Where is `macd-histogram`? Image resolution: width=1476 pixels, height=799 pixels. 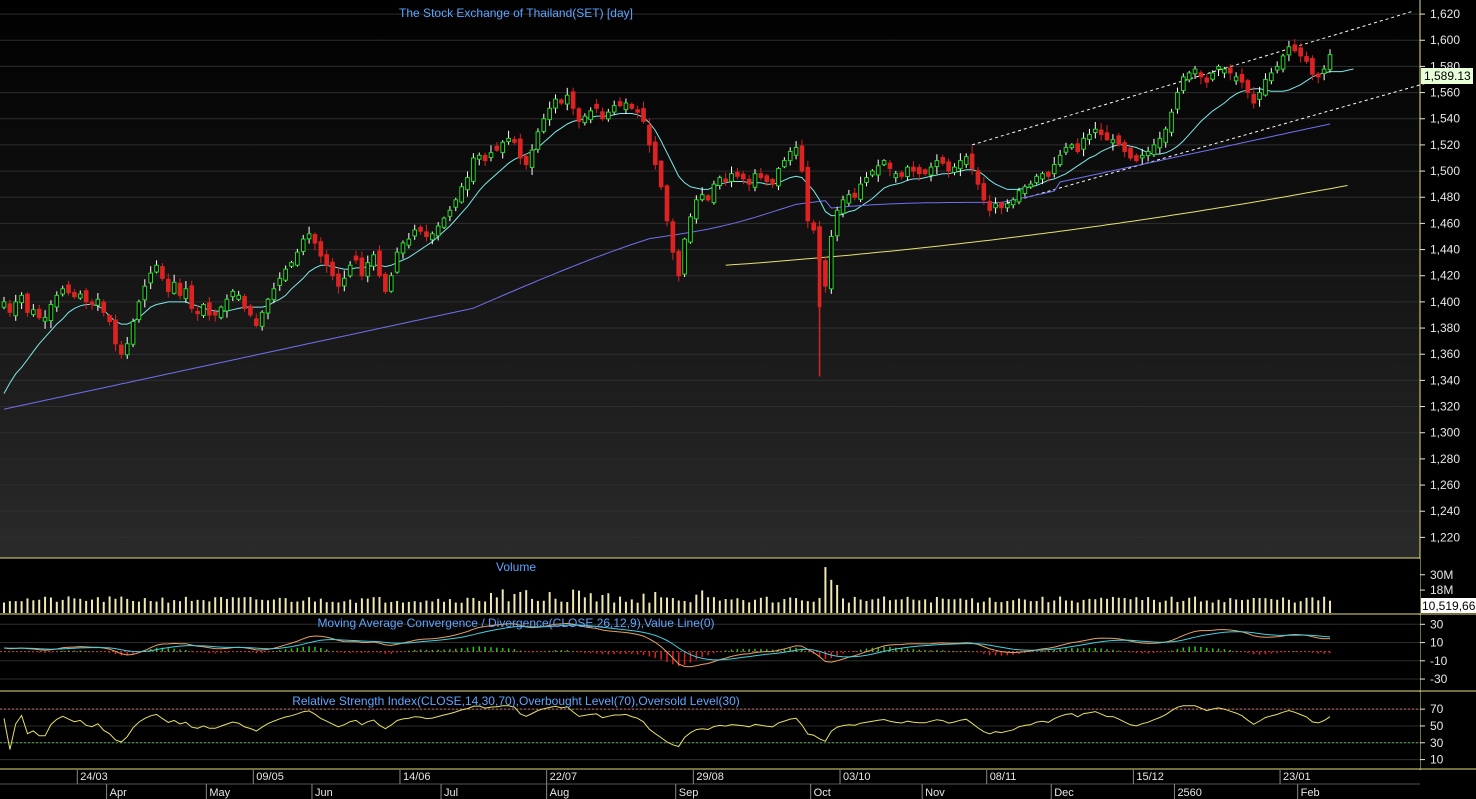 macd-histogram is located at coordinates (670, 656).